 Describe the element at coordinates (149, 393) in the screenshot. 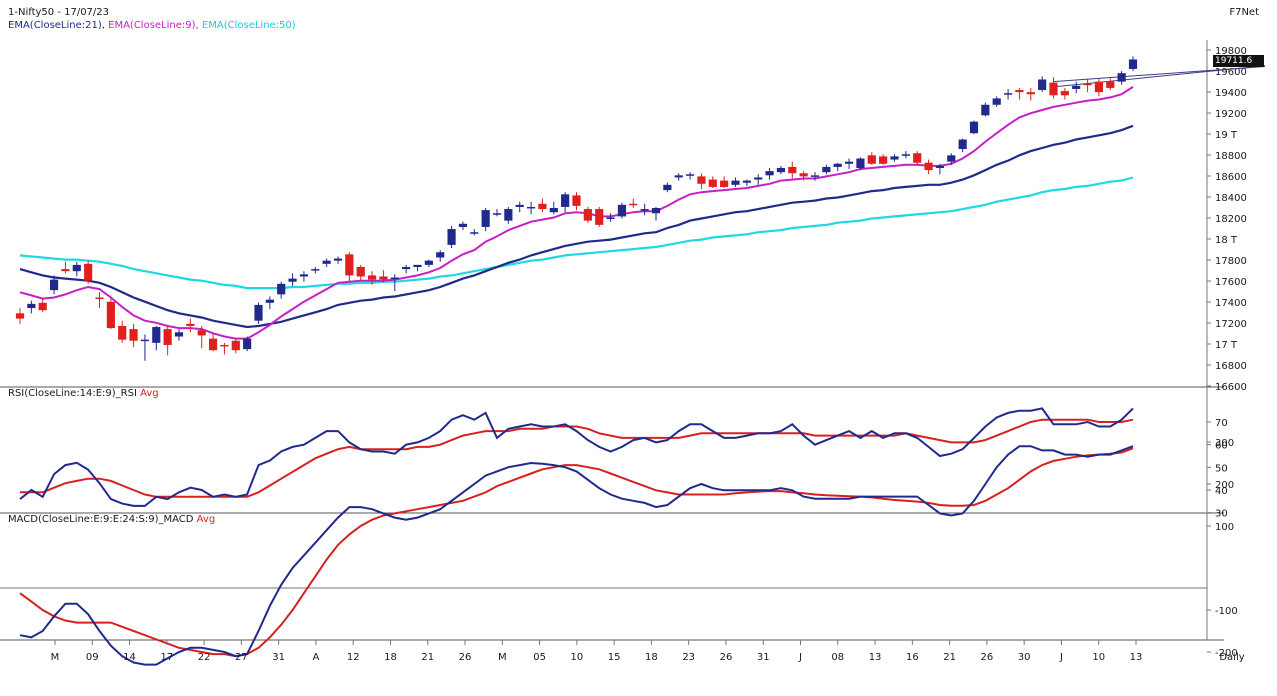

I see `rsi-avg-label: Avg` at that location.